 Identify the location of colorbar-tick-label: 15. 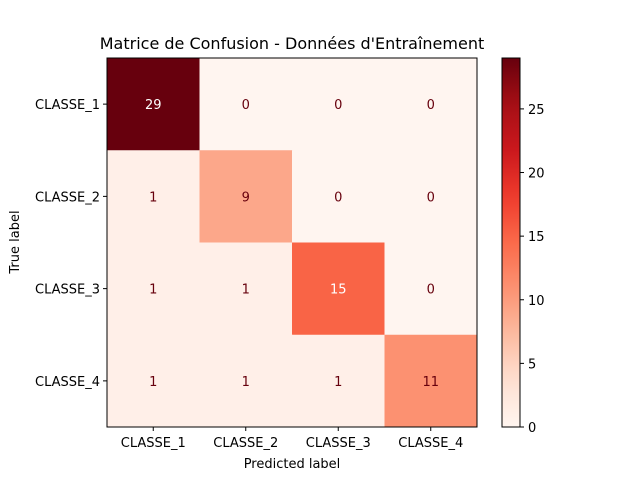
(536, 237).